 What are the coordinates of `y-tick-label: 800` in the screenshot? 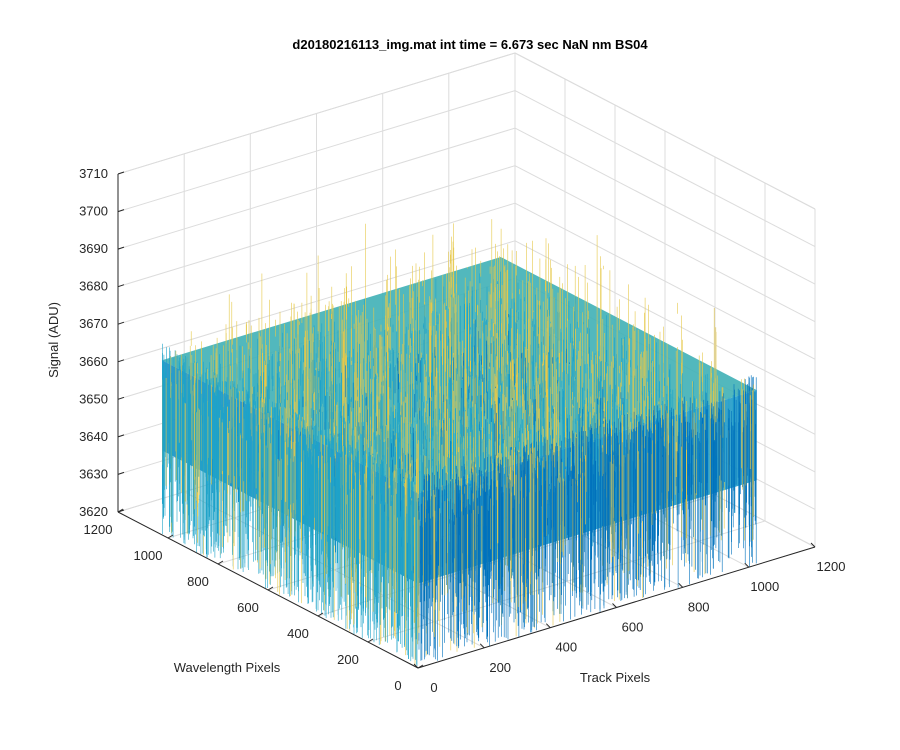 It's located at (198, 581).